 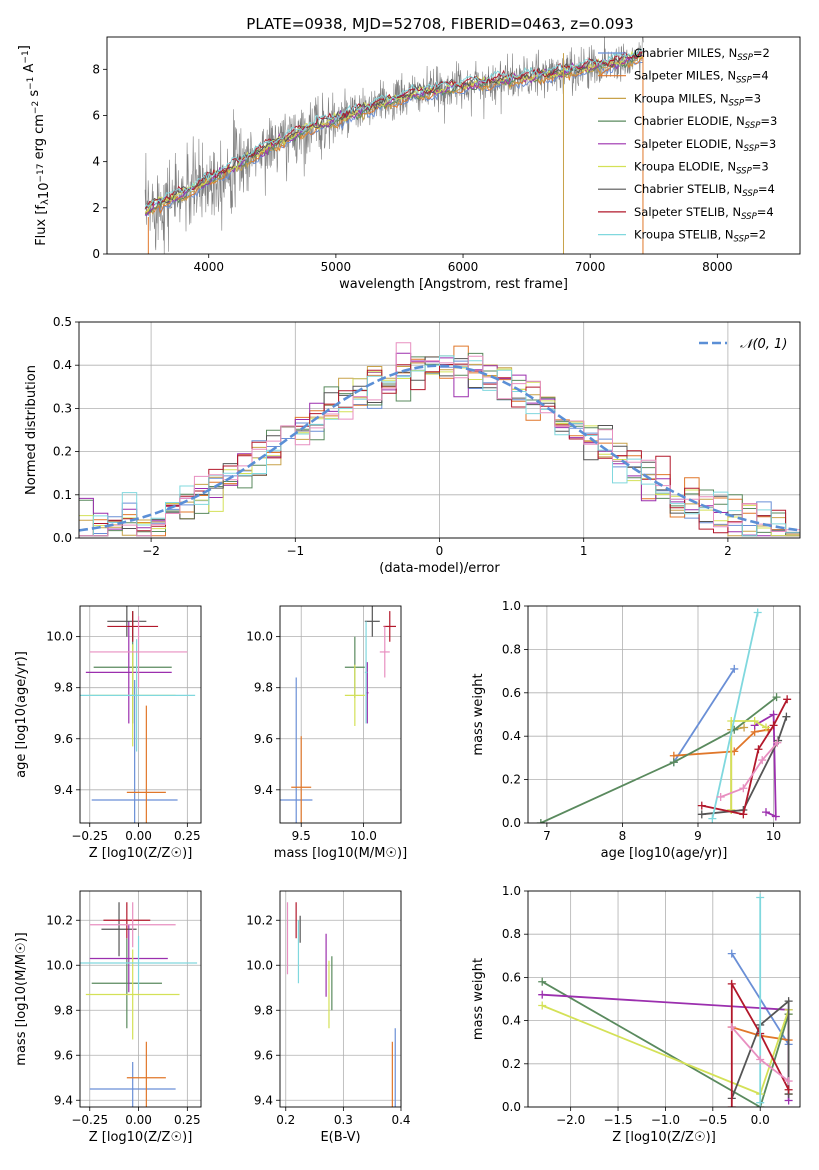 I want to click on y-tick-label: 0, so click(x=96, y=254).